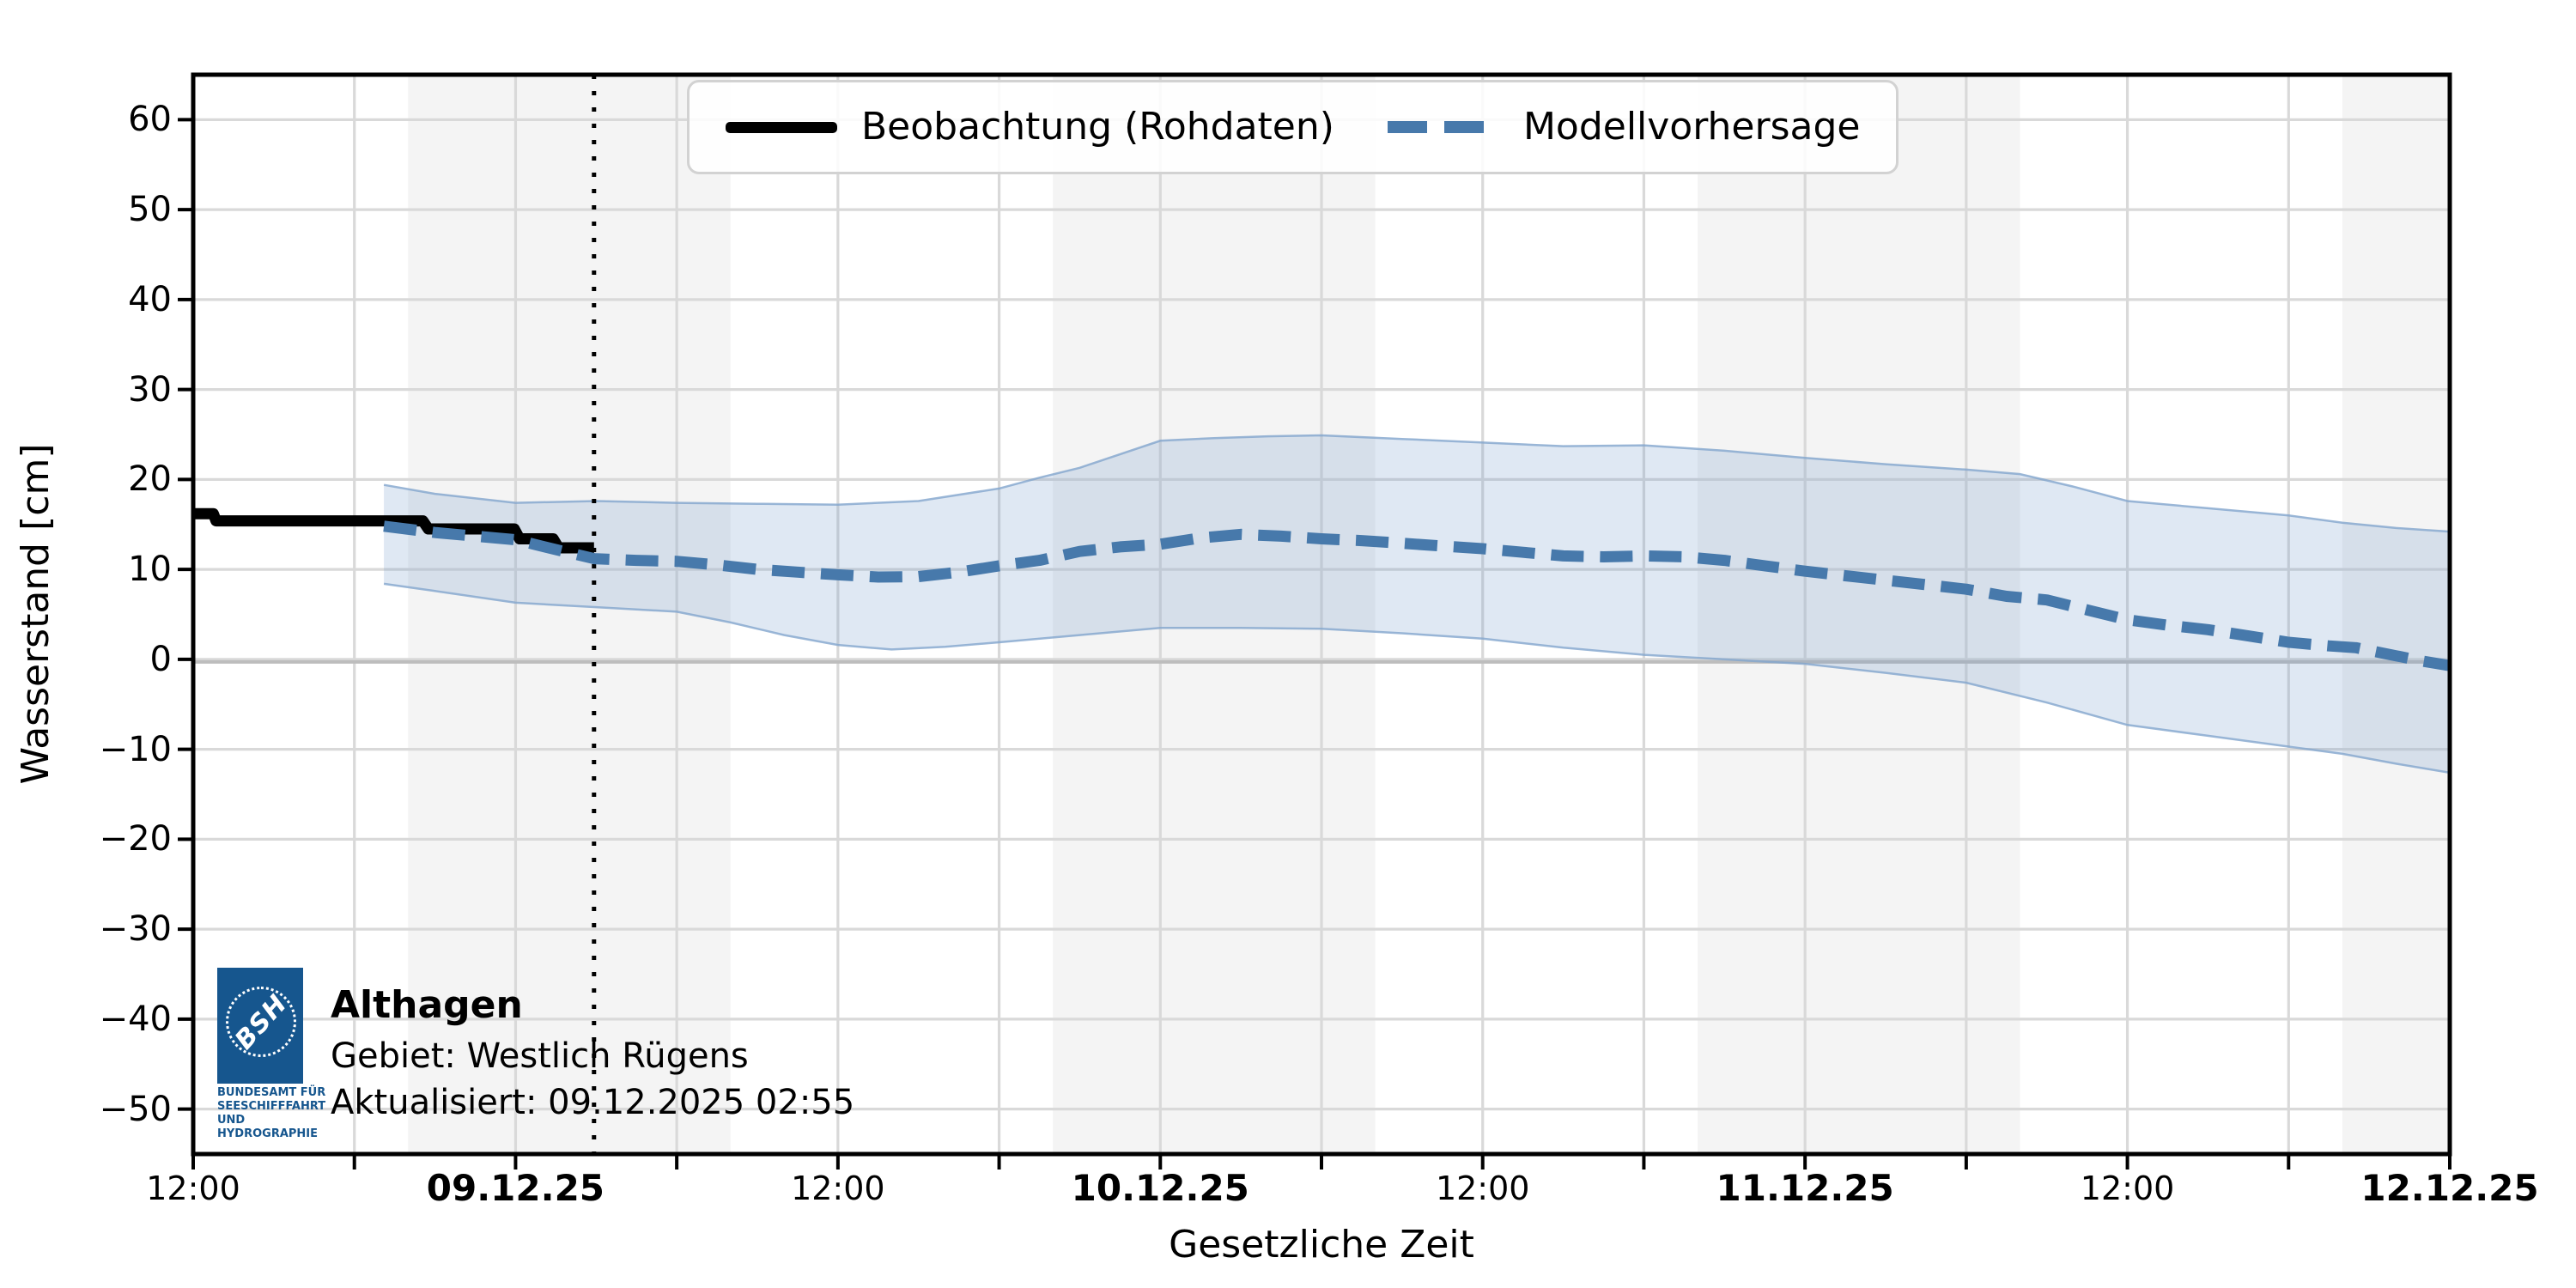 Image resolution: width=2576 pixels, height=1288 pixels. Describe the element at coordinates (150, 389) in the screenshot. I see `y-tick-label: 30` at that location.